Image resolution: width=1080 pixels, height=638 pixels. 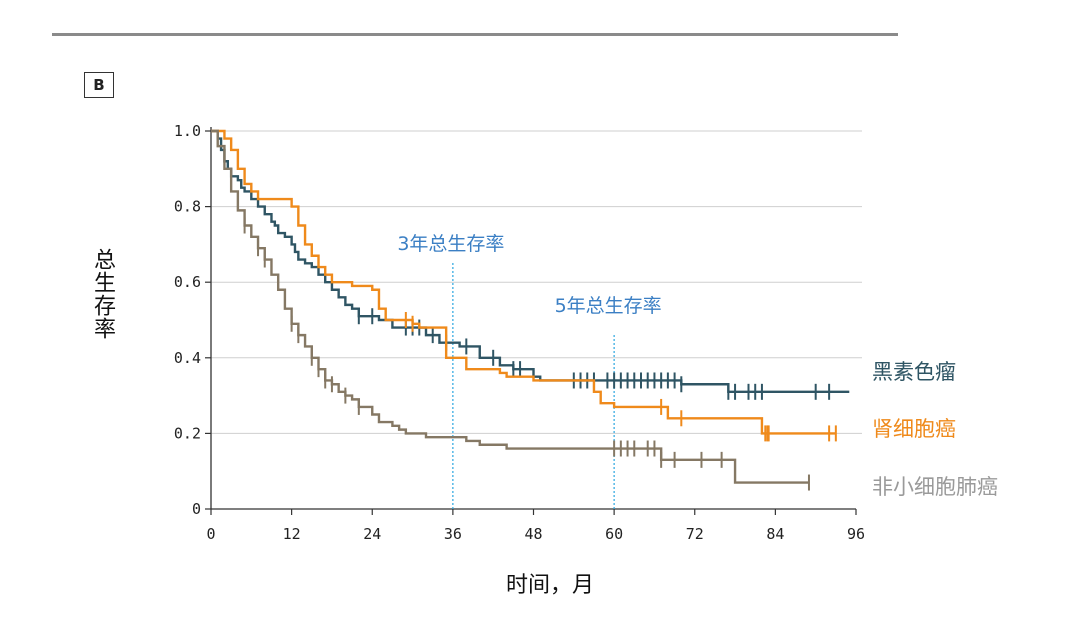 I want to click on x-tick-label: 0, so click(x=210, y=534).